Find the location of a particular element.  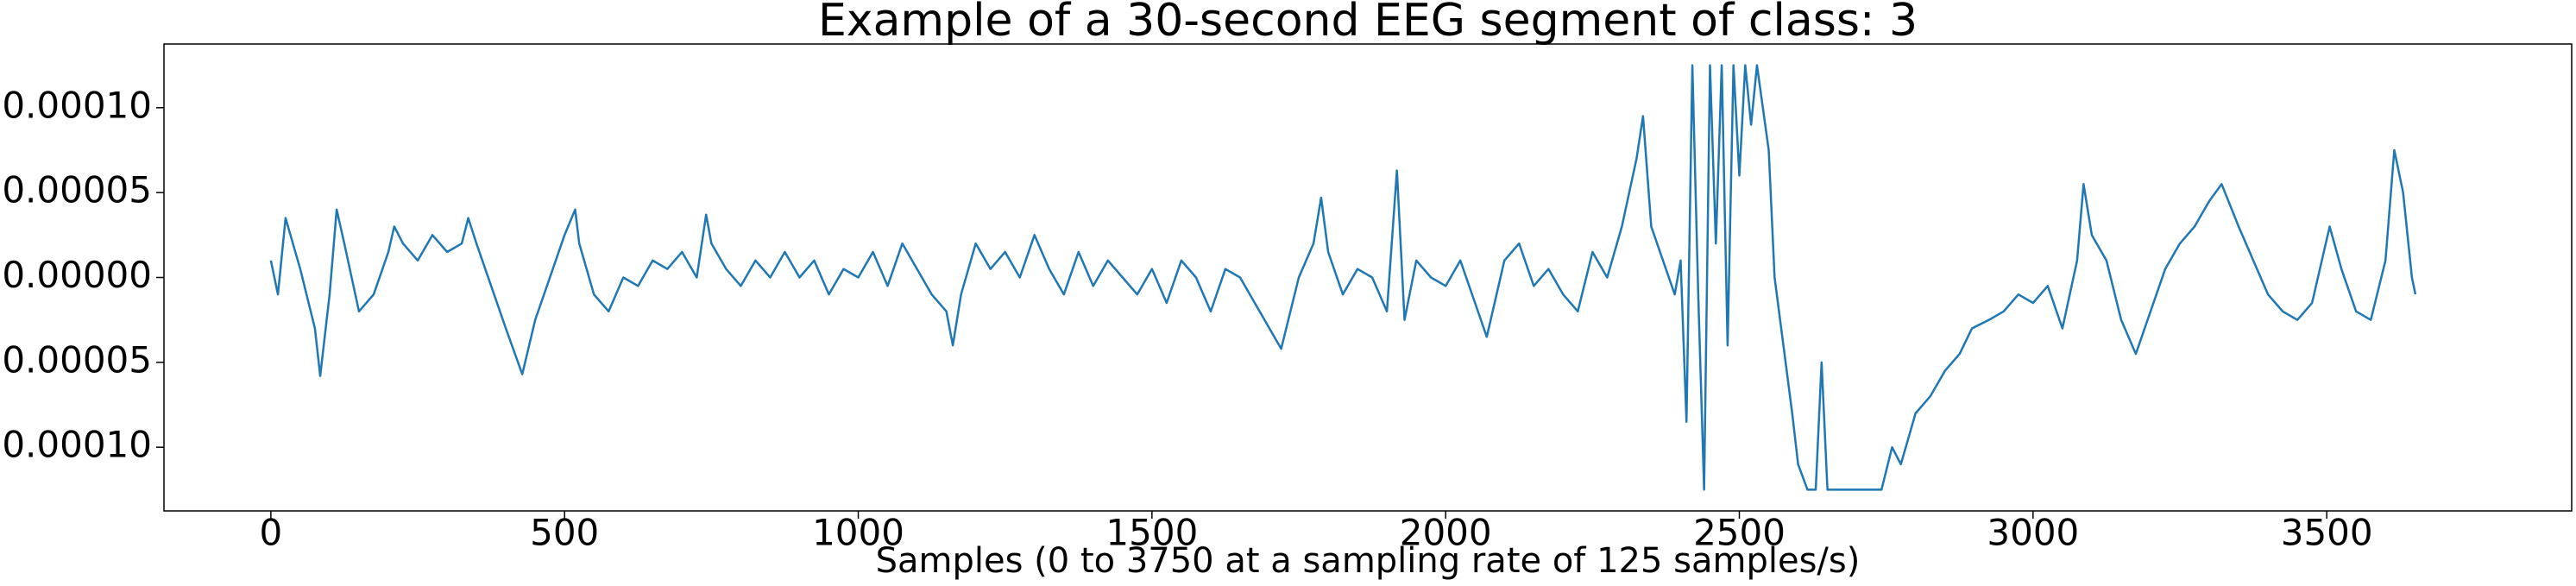

x-tick-label: 1000 is located at coordinates (858, 533).